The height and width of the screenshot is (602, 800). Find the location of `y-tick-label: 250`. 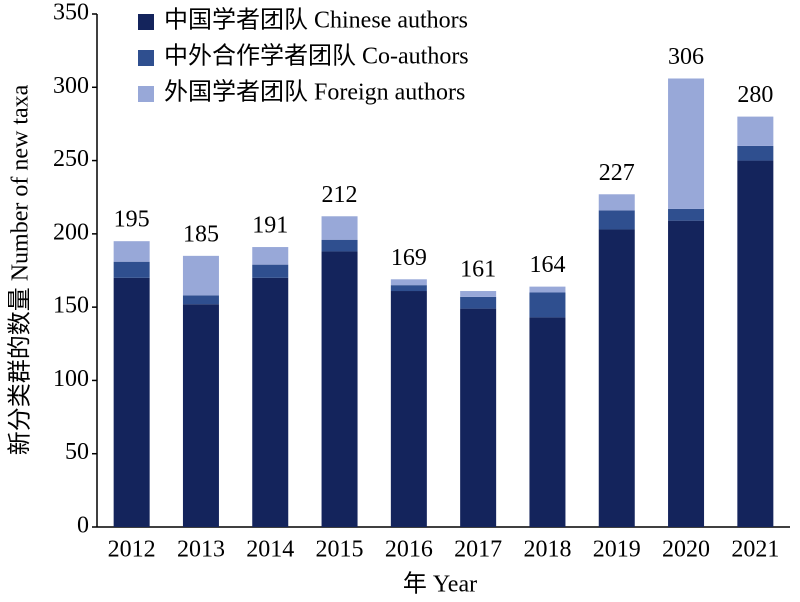

y-tick-label: 250 is located at coordinates (71, 159).